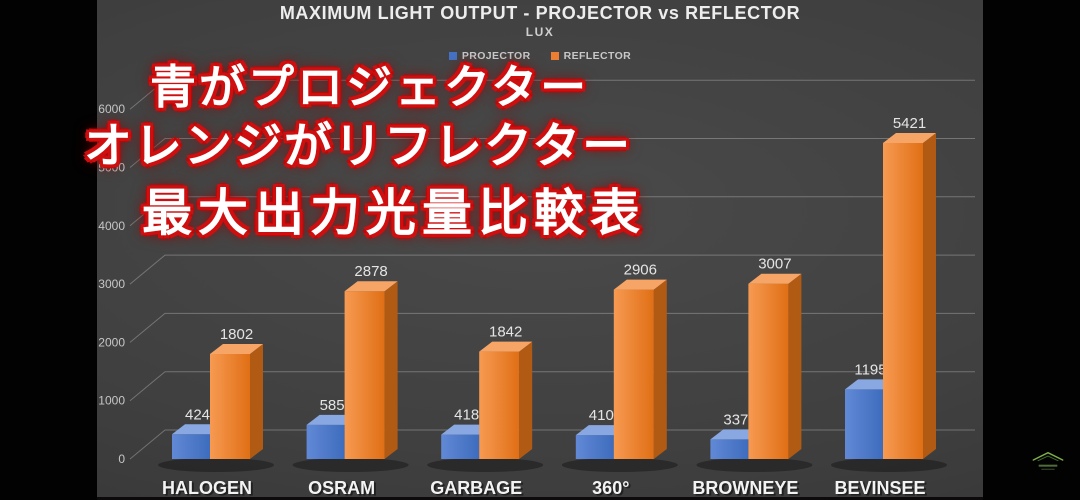 This screenshot has width=1080, height=500. Describe the element at coordinates (540, 32) in the screenshot. I see `chart-subtitle: LUX` at that location.